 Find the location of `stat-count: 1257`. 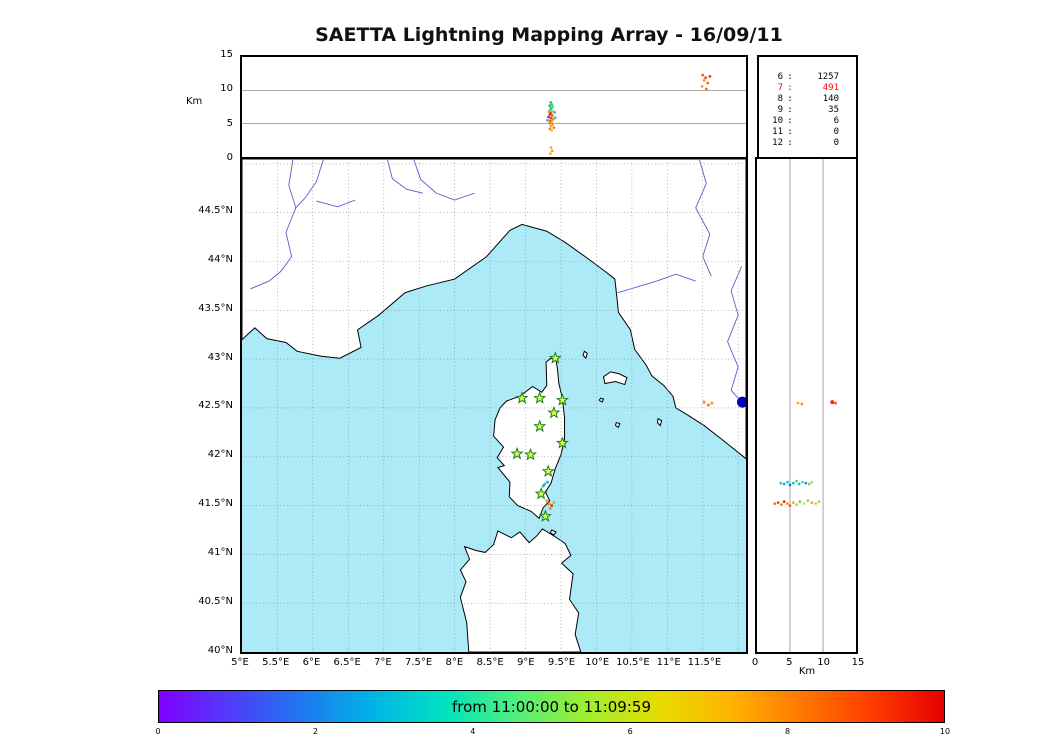

stat-count: 1257 is located at coordinates (828, 77).